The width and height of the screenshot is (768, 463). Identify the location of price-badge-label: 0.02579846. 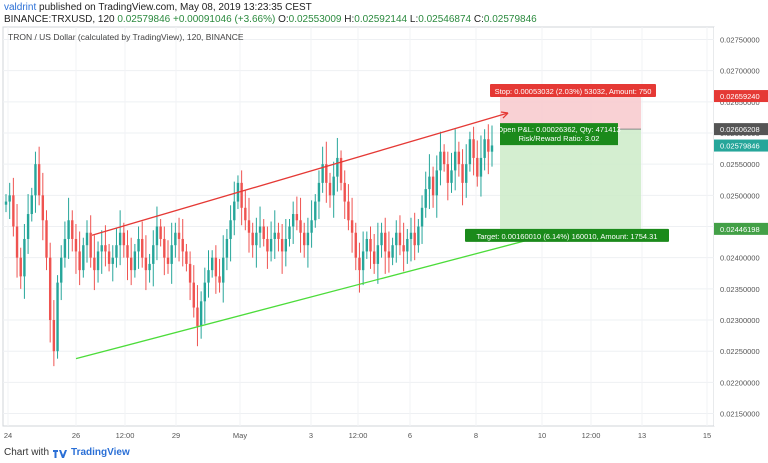
(740, 146).